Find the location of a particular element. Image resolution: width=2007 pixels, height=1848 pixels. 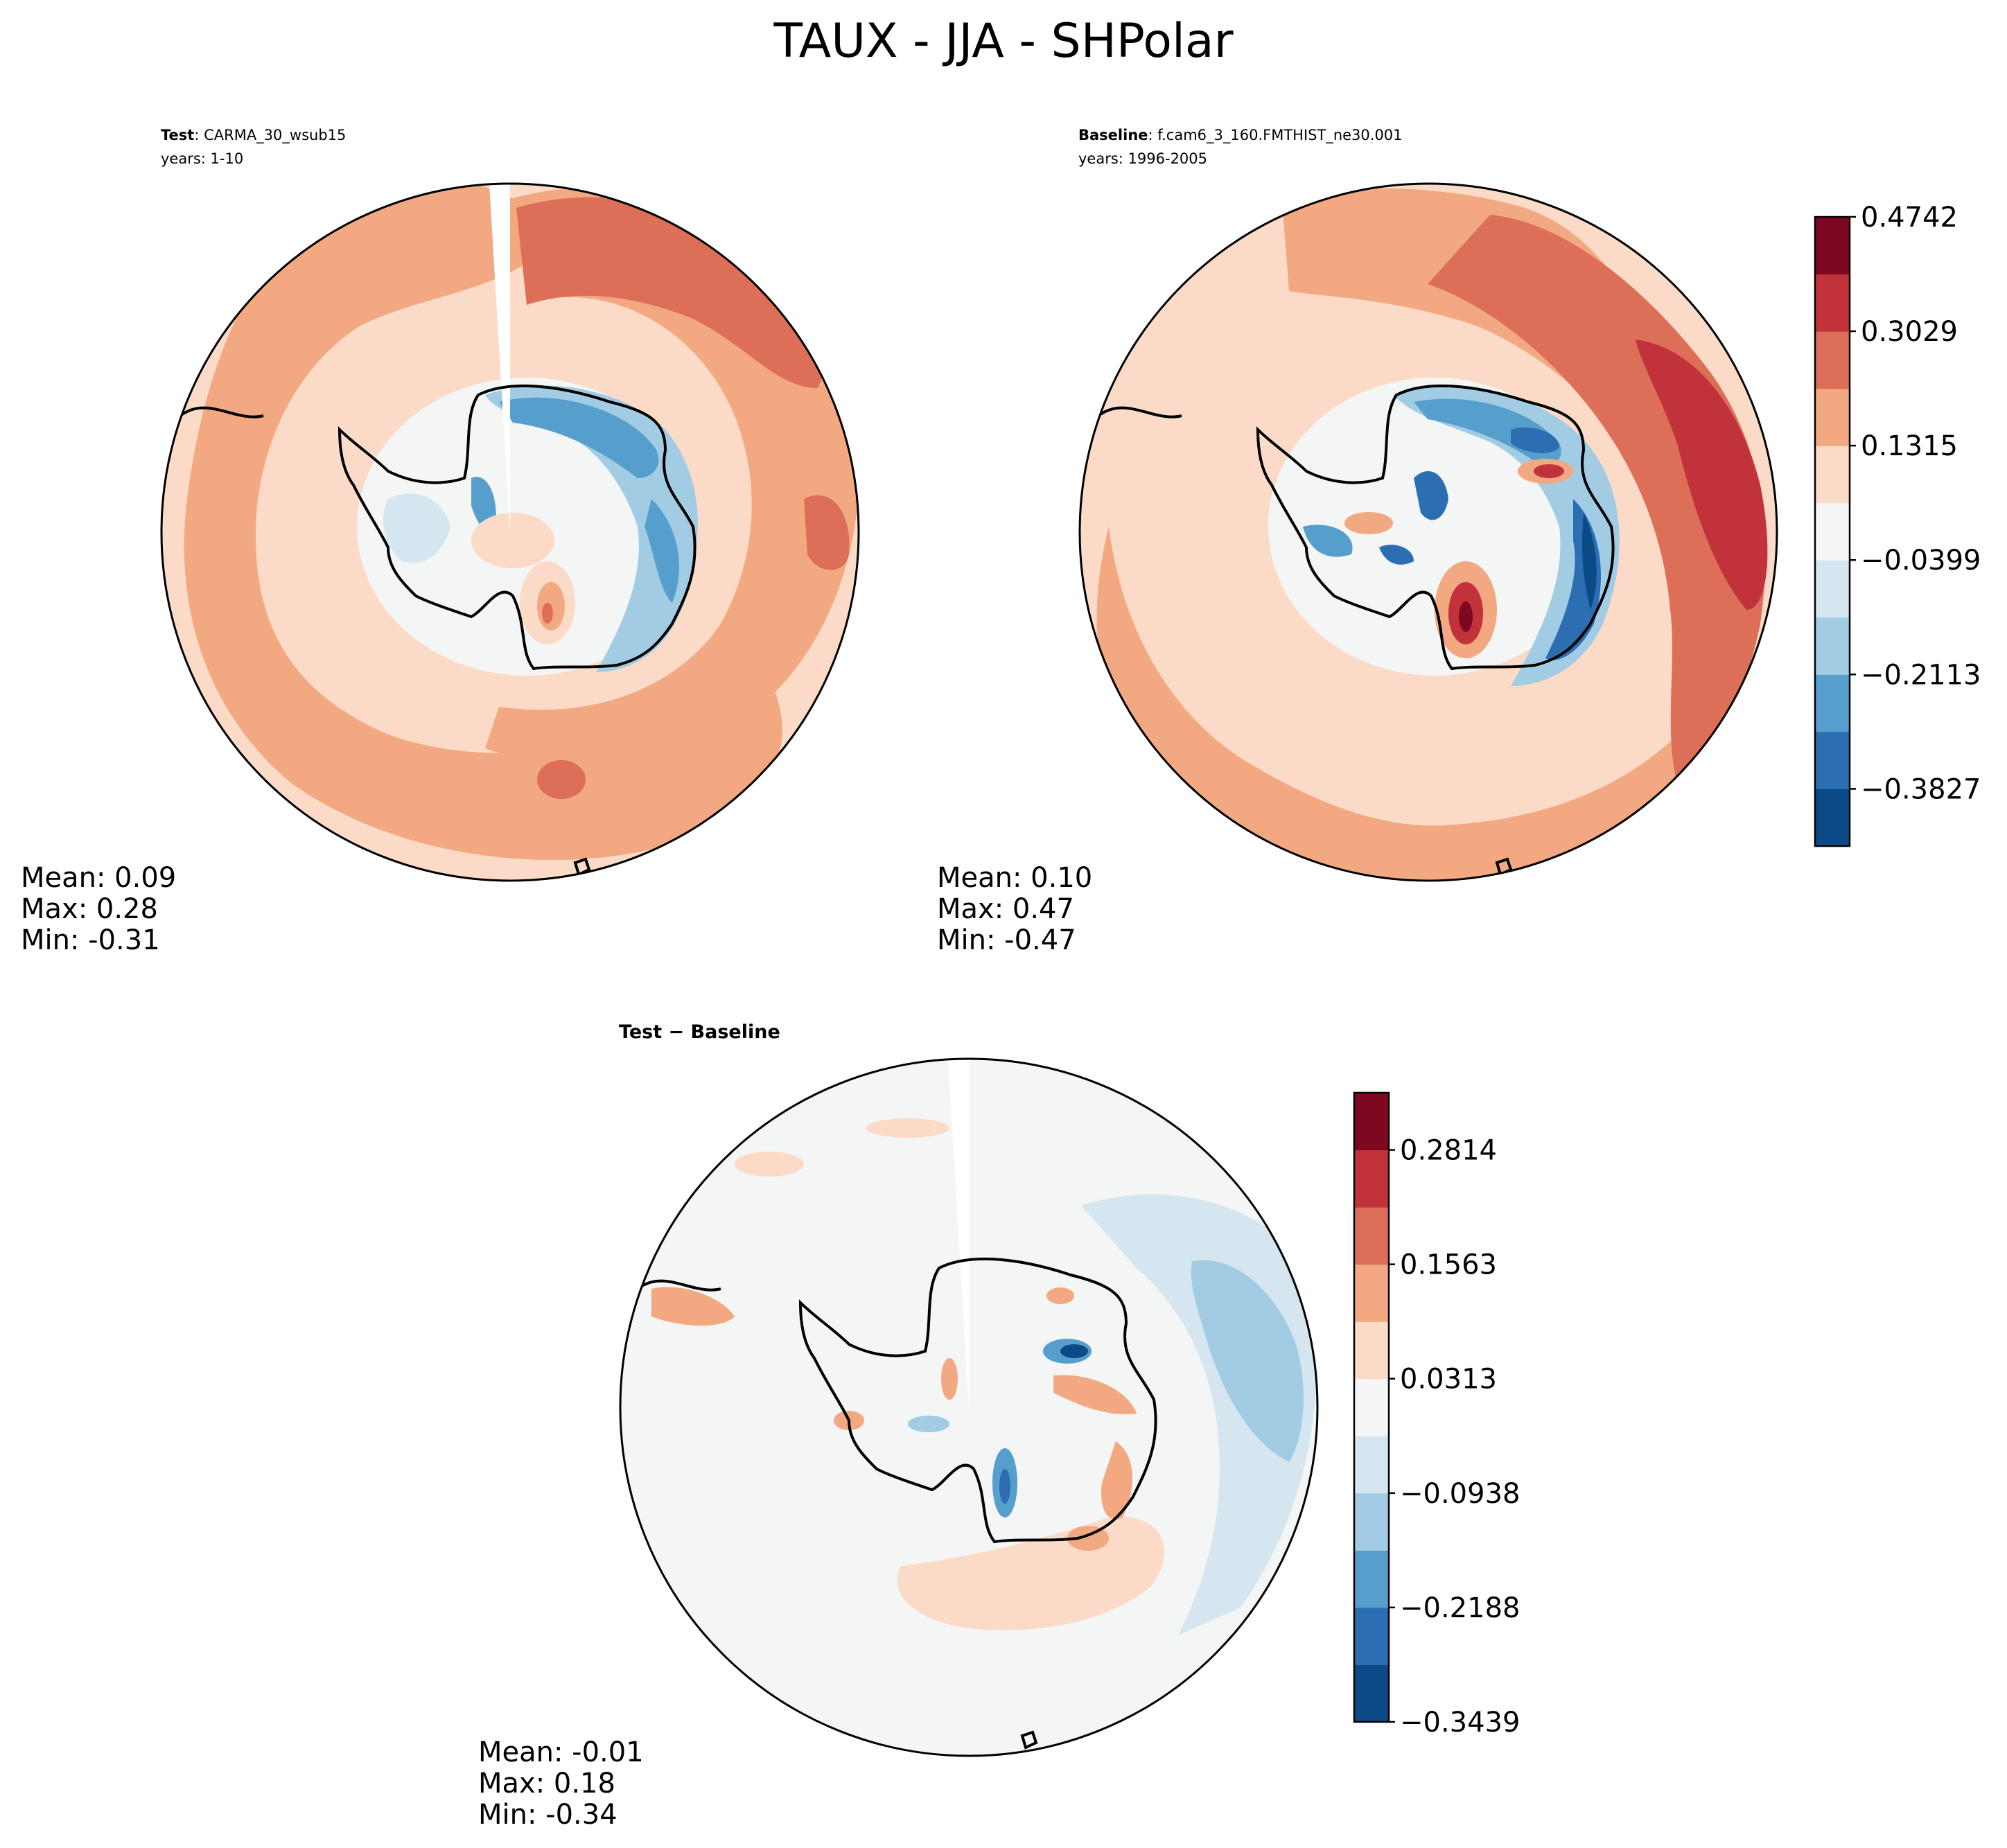

colorbar-tick-label: 0.1315 is located at coordinates (1909, 446).